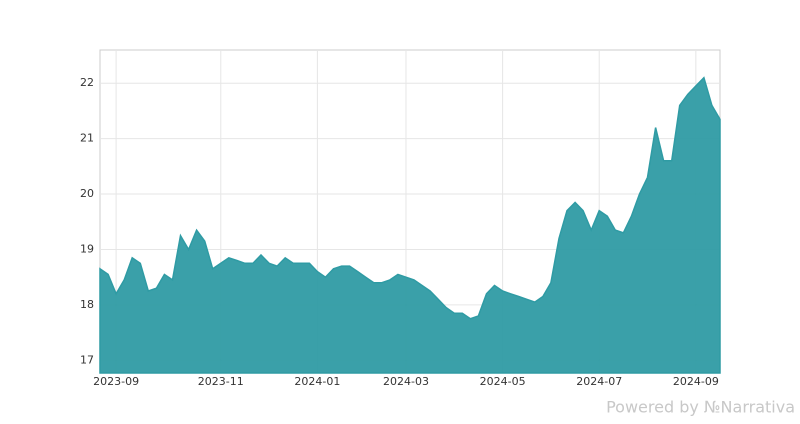 The height and width of the screenshot is (424, 800). I want to click on x-tick-label: 2024-09, so click(696, 381).